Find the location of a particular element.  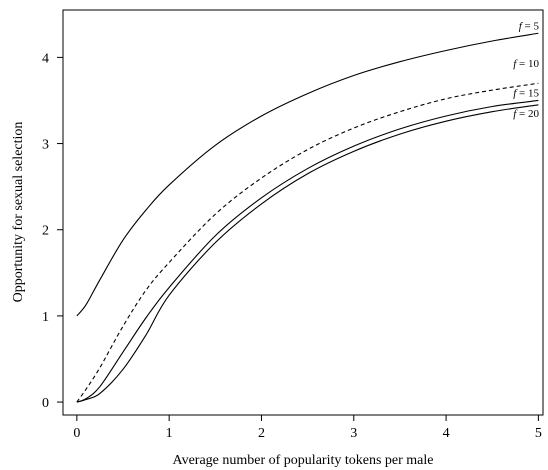

x-tick-label: 1 is located at coordinates (169, 433).